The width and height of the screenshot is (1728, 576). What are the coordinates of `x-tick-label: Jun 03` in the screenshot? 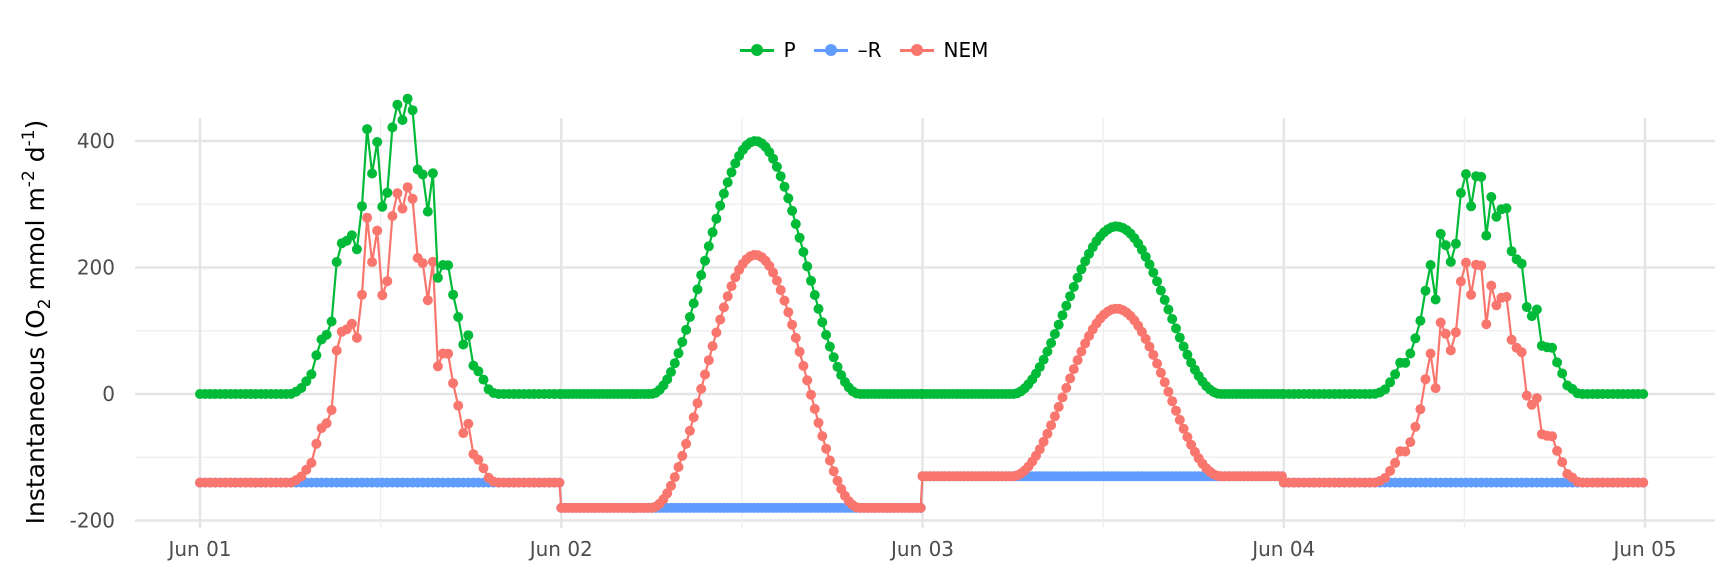 It's located at (921, 549).